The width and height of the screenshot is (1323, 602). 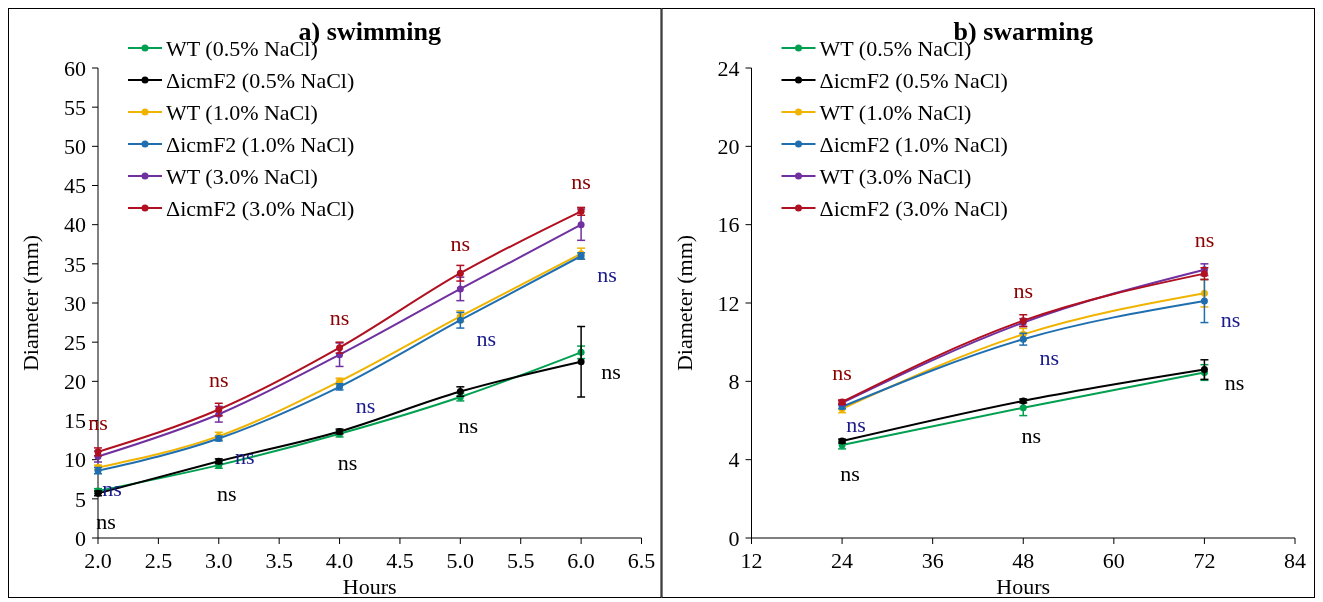 I want to click on y-tick-label: 8, so click(x=734, y=382).